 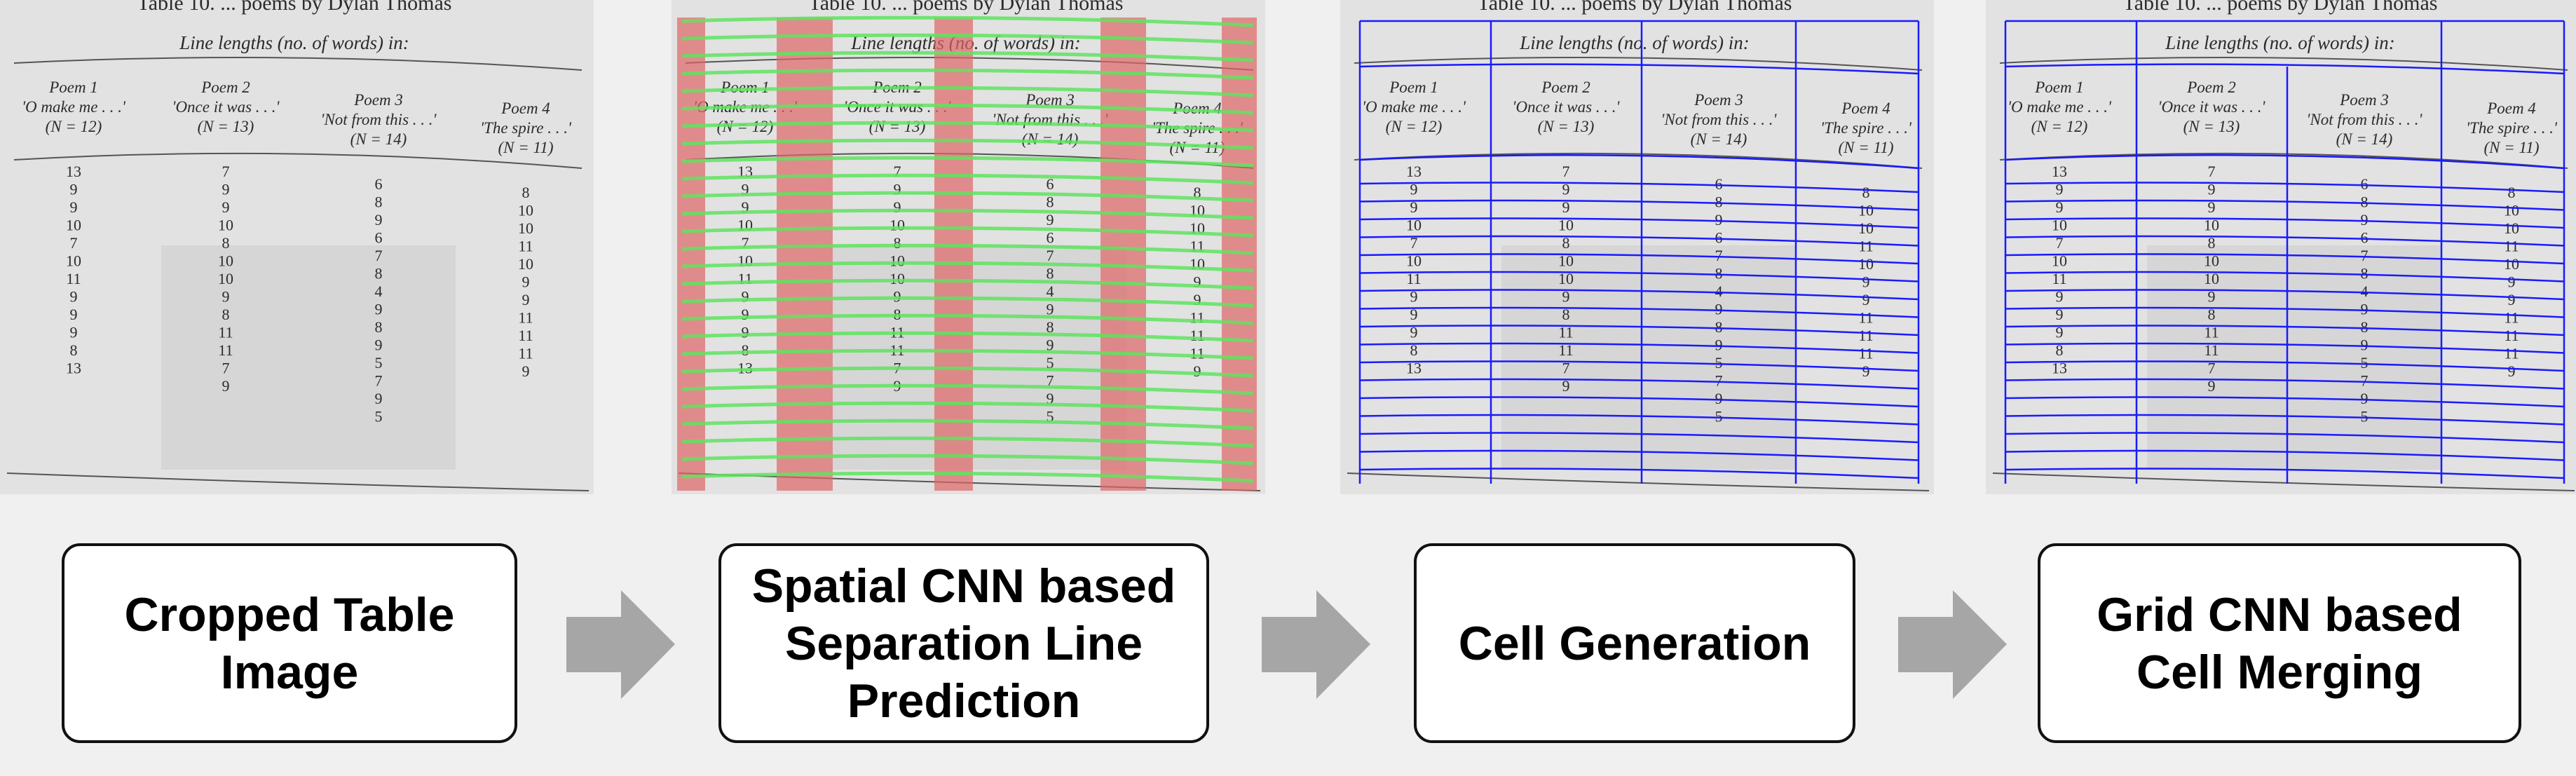 I want to click on arrow-right-icon, so click(x=1316, y=644).